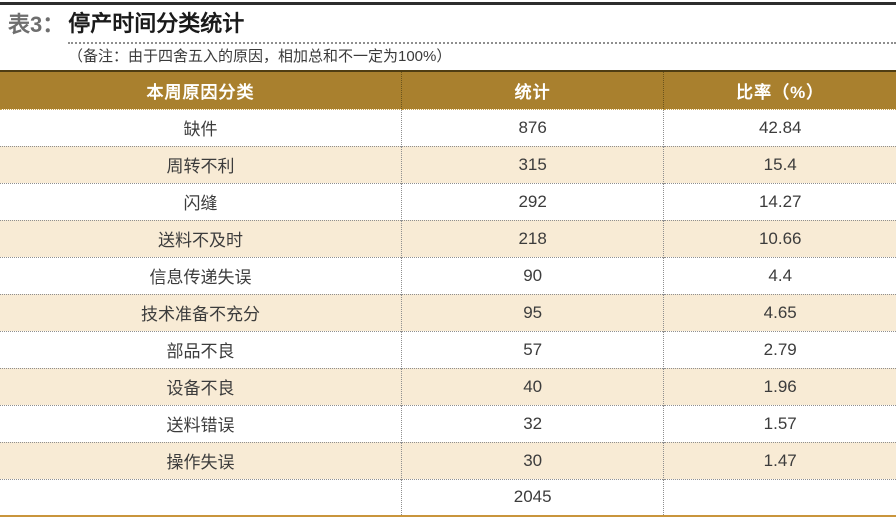  Describe the element at coordinates (200, 129) in the screenshot. I see `cell-category: 缺件` at that location.